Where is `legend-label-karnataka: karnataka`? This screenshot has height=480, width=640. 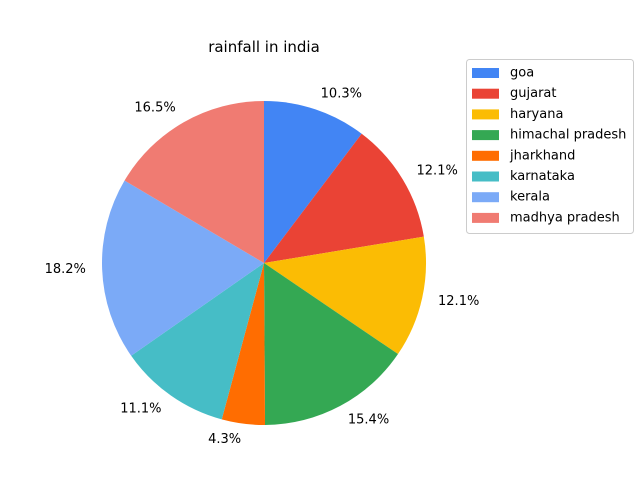
legend-label-karnataka: karnataka is located at coordinates (542, 176).